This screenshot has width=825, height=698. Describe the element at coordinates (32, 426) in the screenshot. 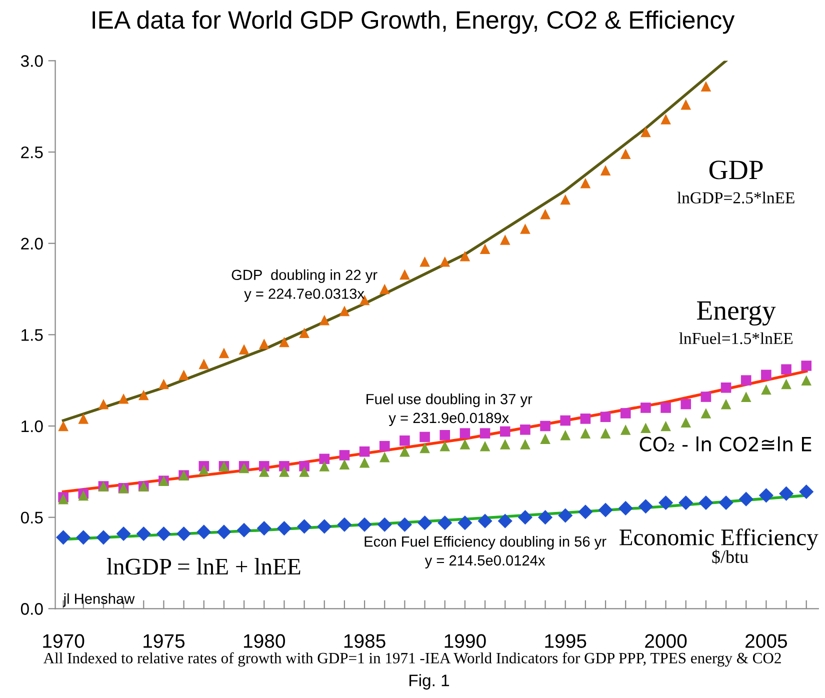

I see `y-tick-label: 1.0` at that location.